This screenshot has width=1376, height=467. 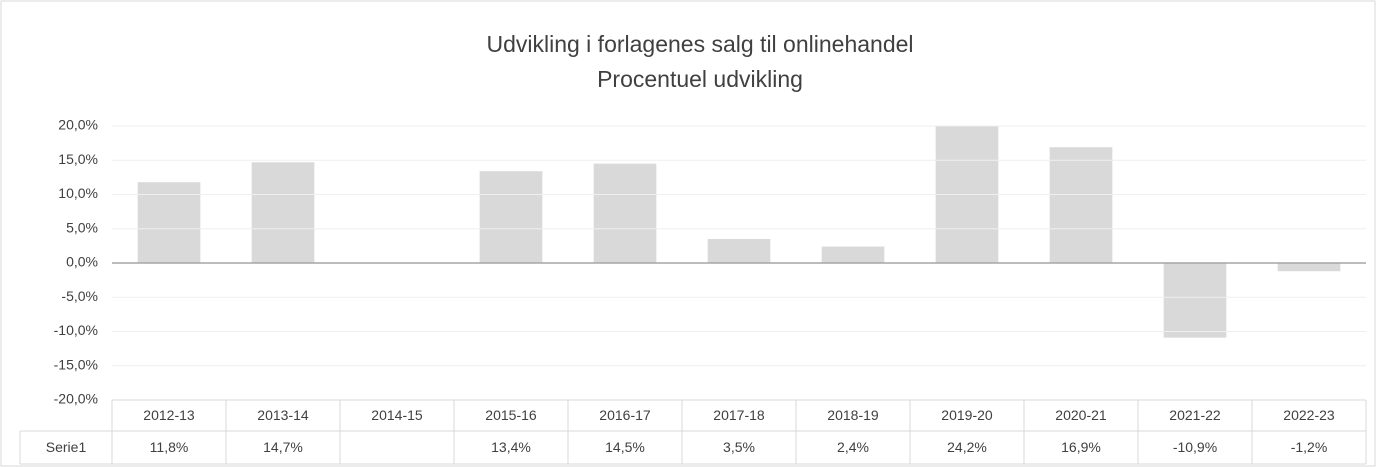 What do you see at coordinates (853, 447) in the screenshot?
I see `data-label: 2,4%` at bounding box center [853, 447].